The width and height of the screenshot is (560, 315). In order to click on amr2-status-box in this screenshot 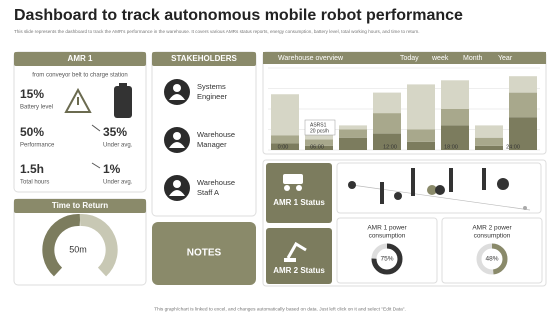, I will do `click(299, 256)`.